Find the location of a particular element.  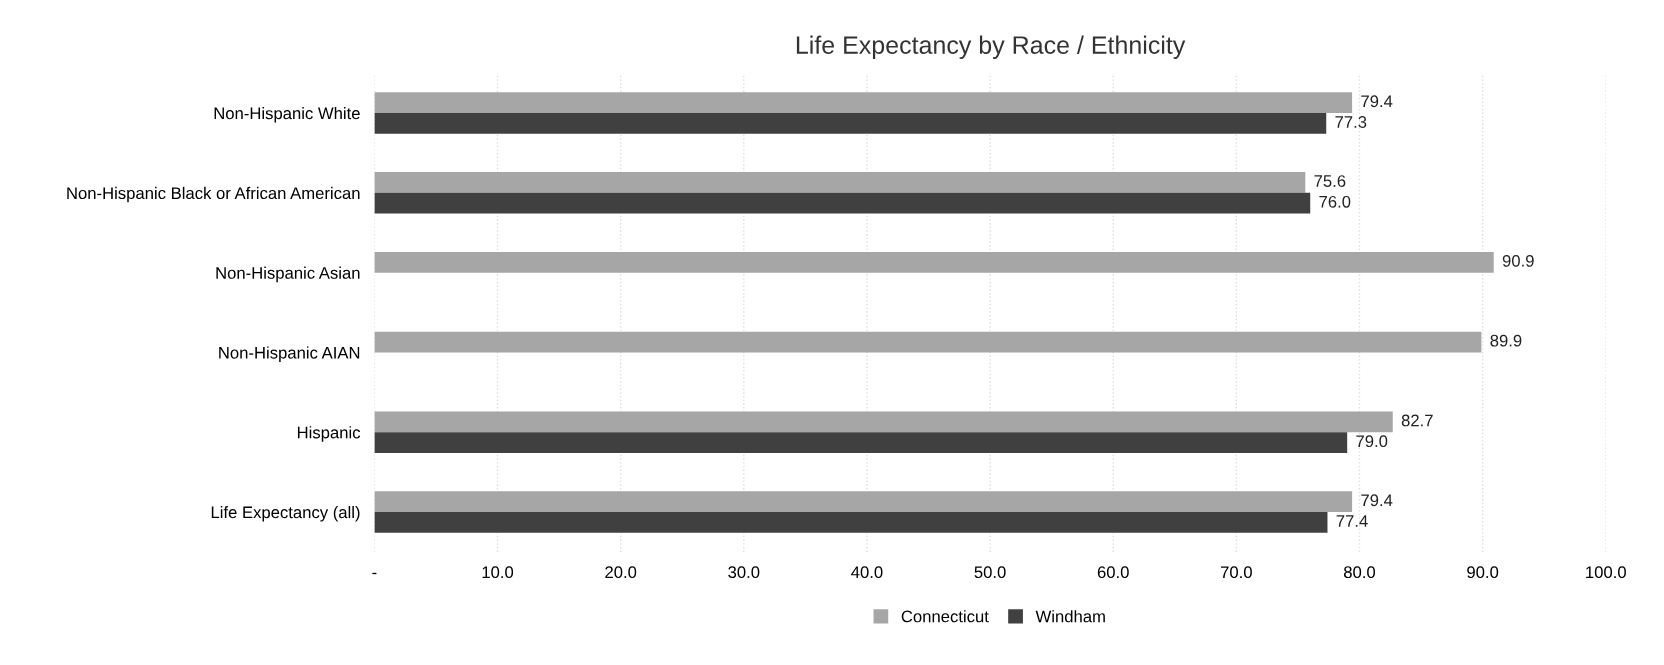

x-tick-label: 30.0 is located at coordinates (744, 572).